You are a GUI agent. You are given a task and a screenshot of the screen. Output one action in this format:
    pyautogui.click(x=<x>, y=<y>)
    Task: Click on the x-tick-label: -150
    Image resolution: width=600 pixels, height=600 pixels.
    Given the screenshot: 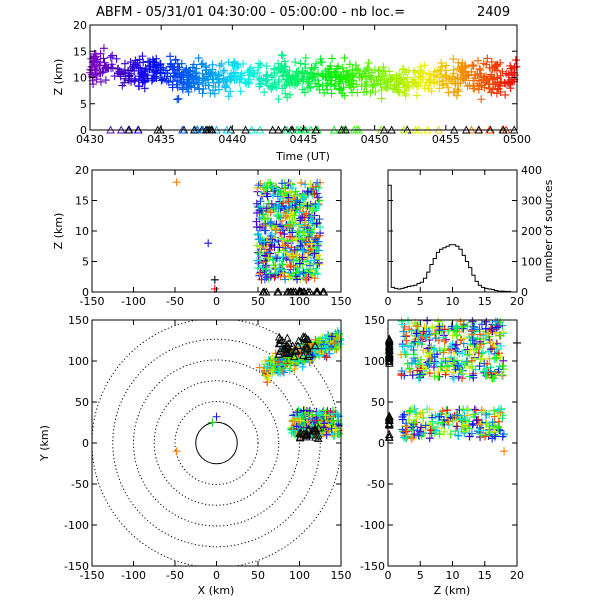 What is the action you would take?
    pyautogui.click(x=92, y=575)
    